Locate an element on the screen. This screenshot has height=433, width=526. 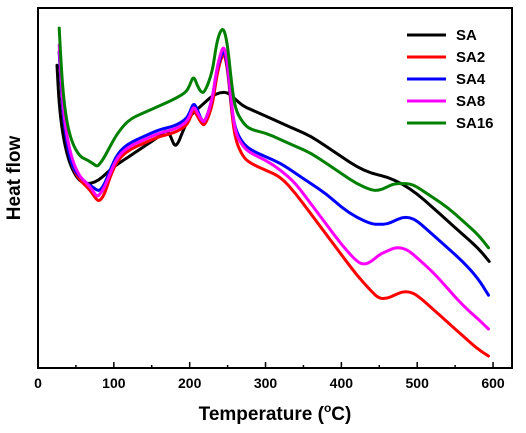
x-axis-title: Temperature (oC) is located at coordinates (275, 413).